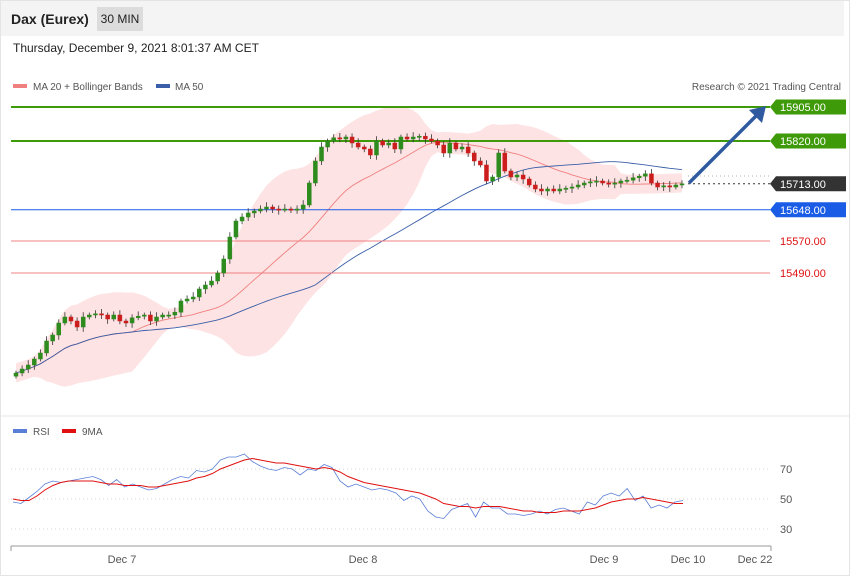 The image size is (850, 576). Describe the element at coordinates (786, 470) in the screenshot. I see `rsi-tick-70: 70` at that location.